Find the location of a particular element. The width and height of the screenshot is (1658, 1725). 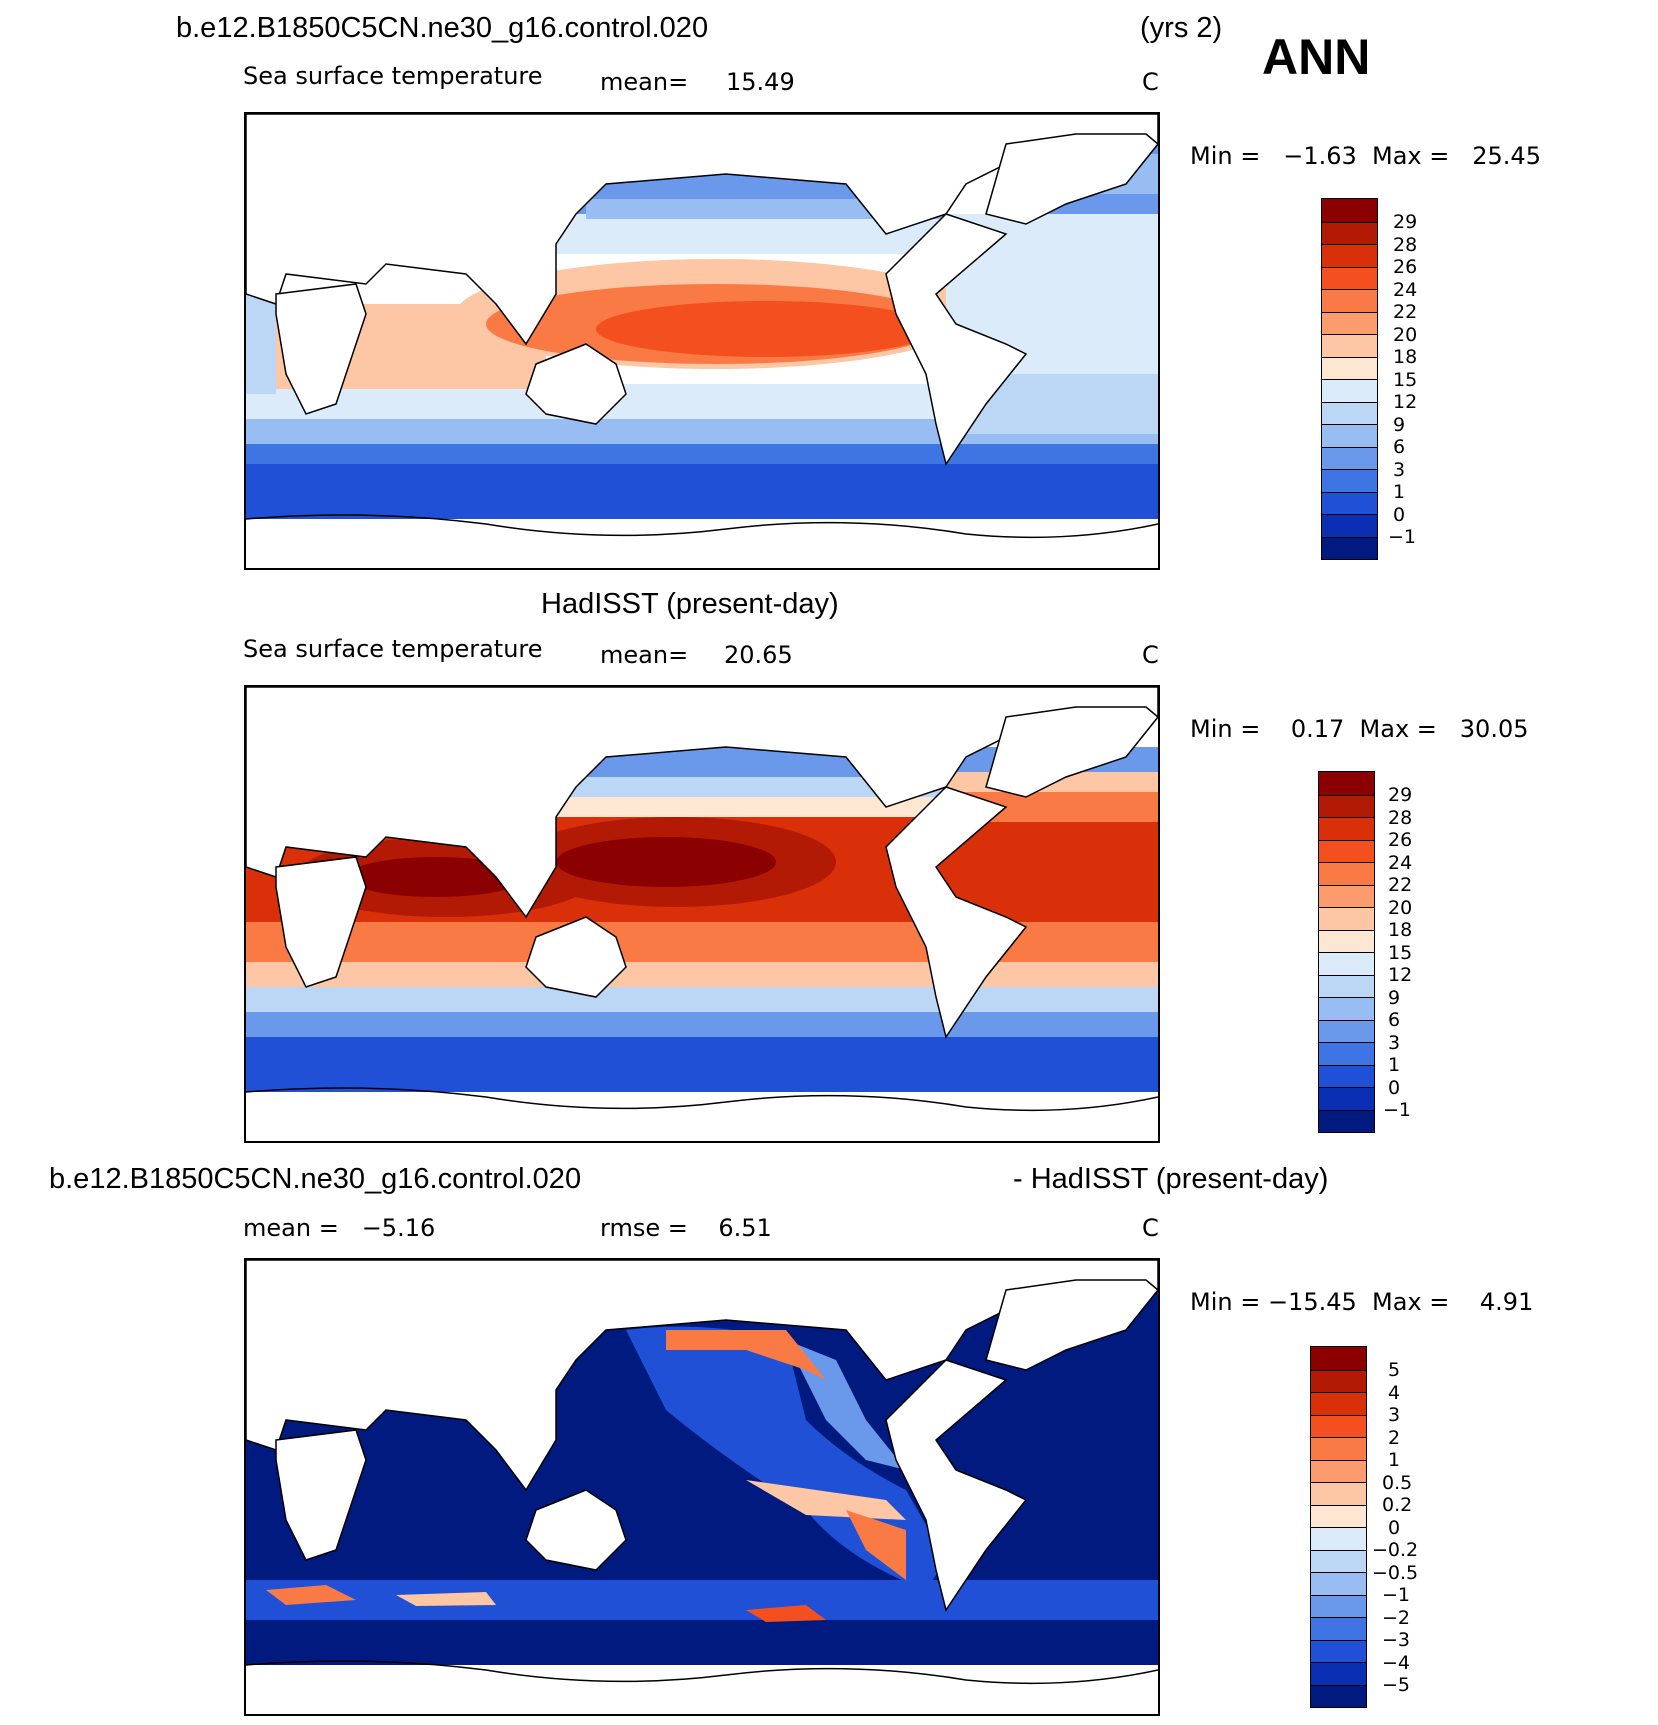

panel1-cb-label: 15 is located at coordinates (1405, 380).